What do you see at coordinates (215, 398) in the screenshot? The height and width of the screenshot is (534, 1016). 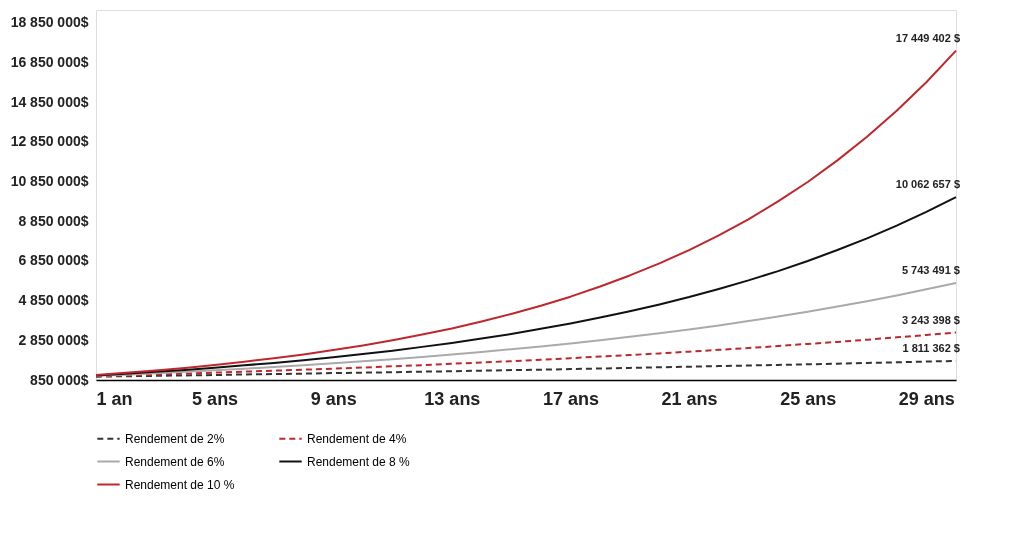 I see `x-tick-label: 5 ans` at bounding box center [215, 398].